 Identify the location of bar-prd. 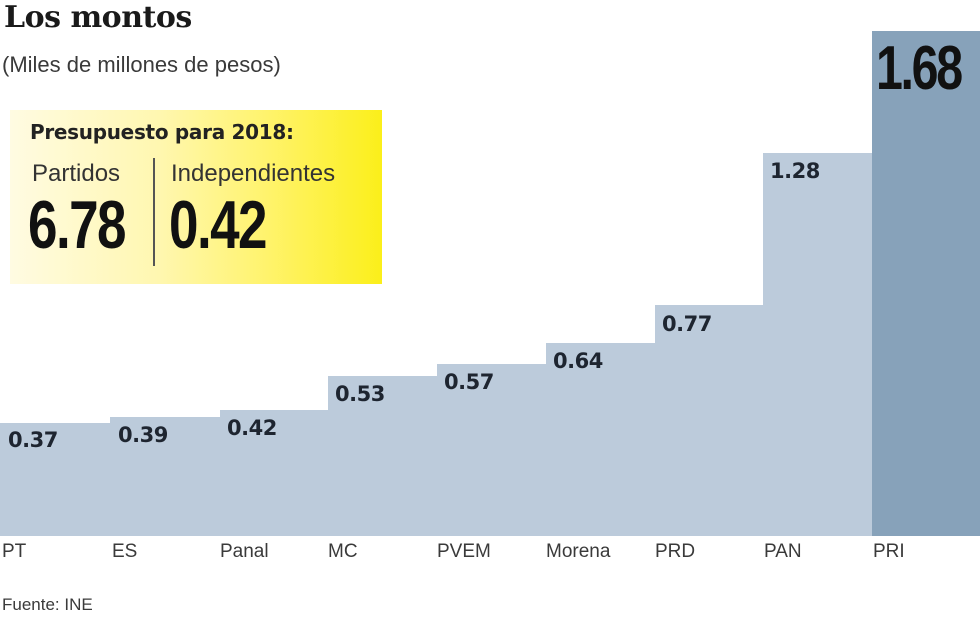
(709, 420).